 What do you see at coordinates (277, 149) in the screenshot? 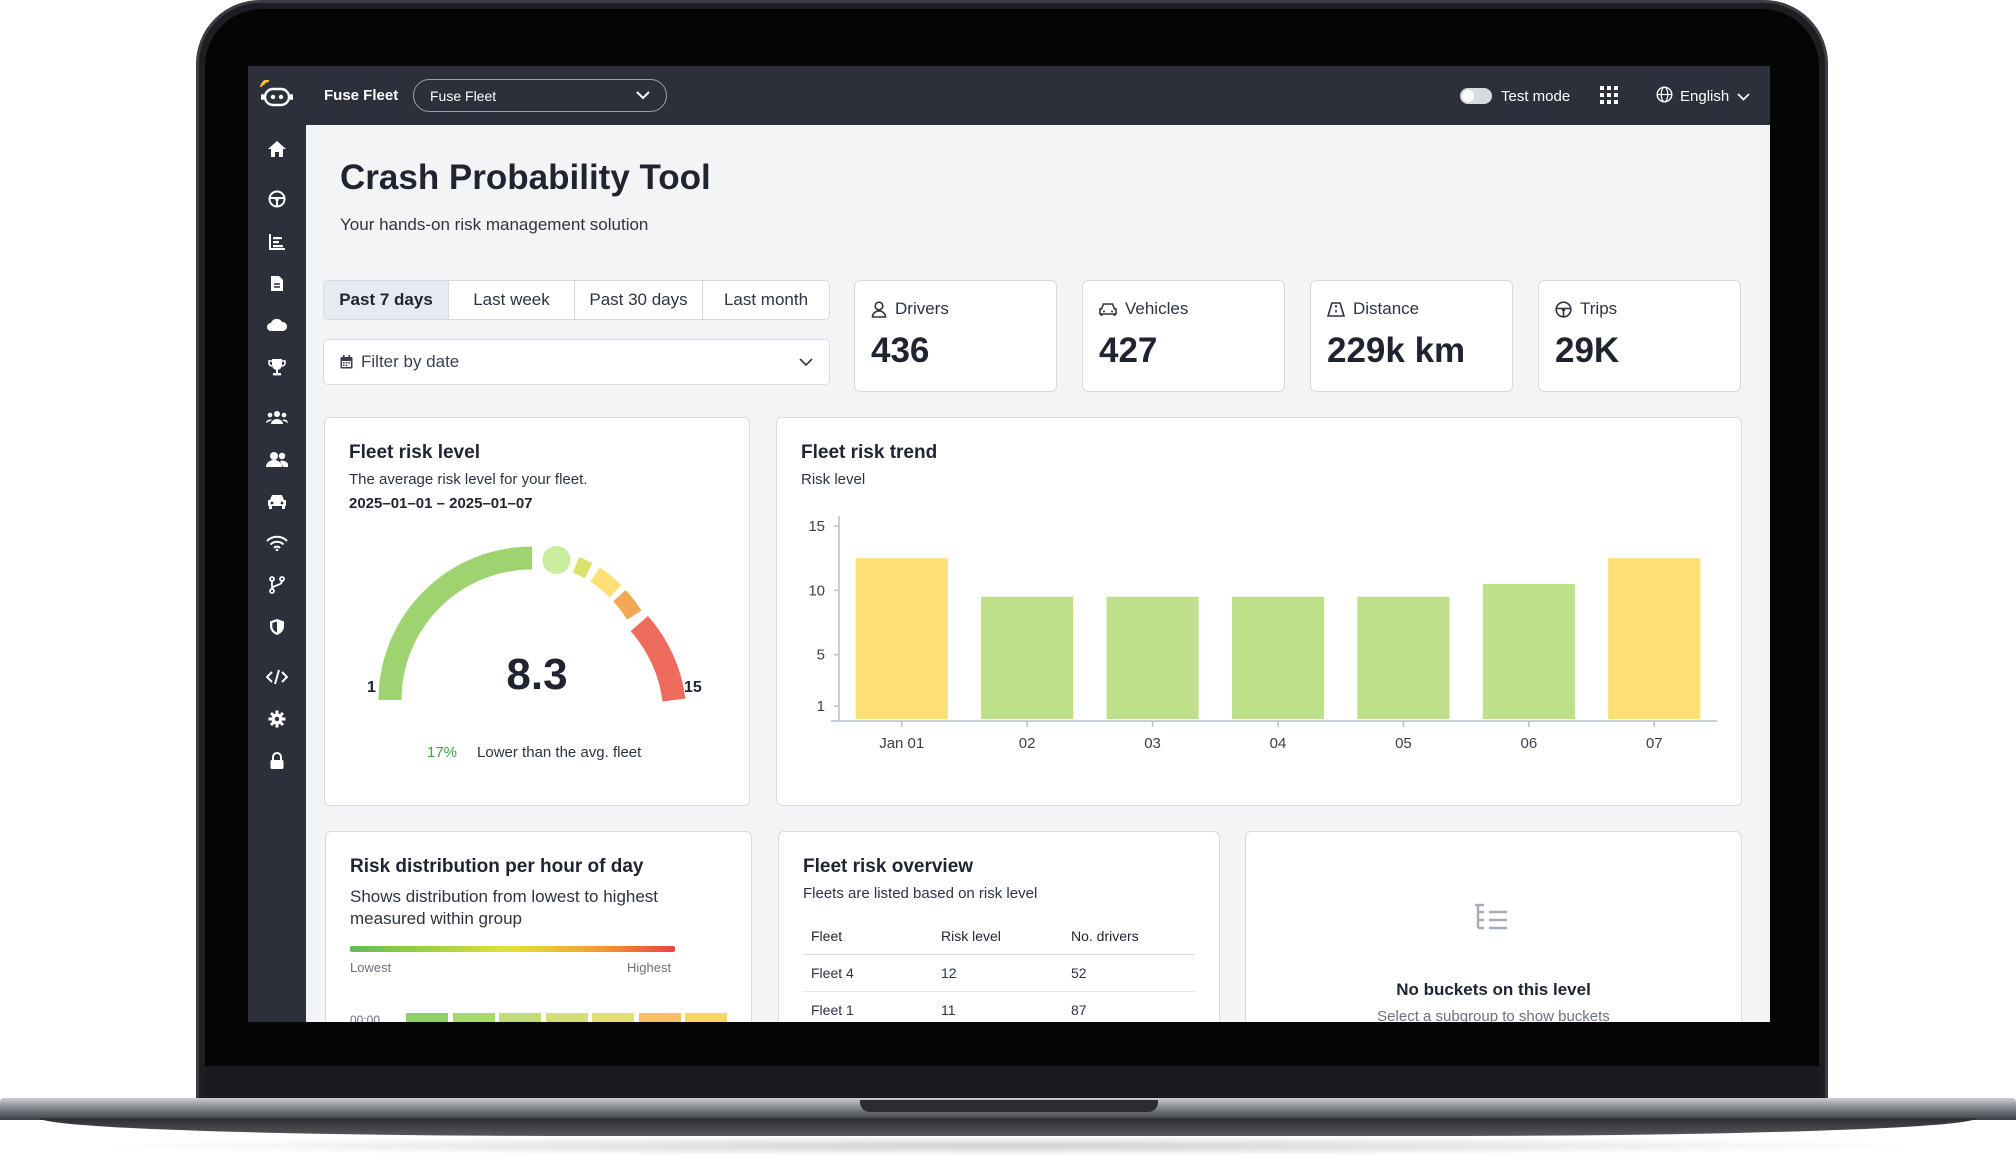
I see `home-icon` at bounding box center [277, 149].